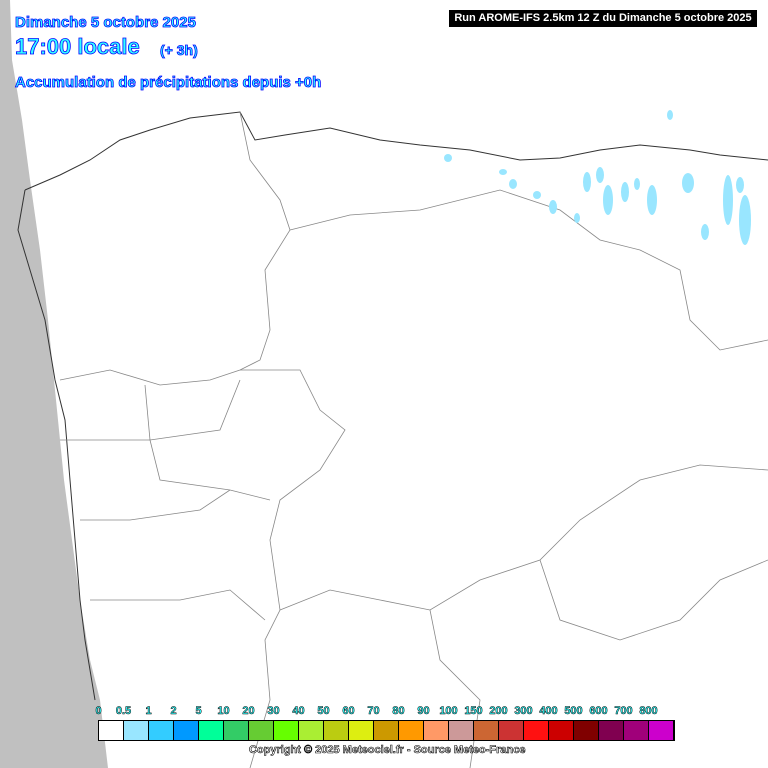 This screenshot has height=768, width=768. I want to click on forecast-time: 17:00 locale, so click(78, 47).